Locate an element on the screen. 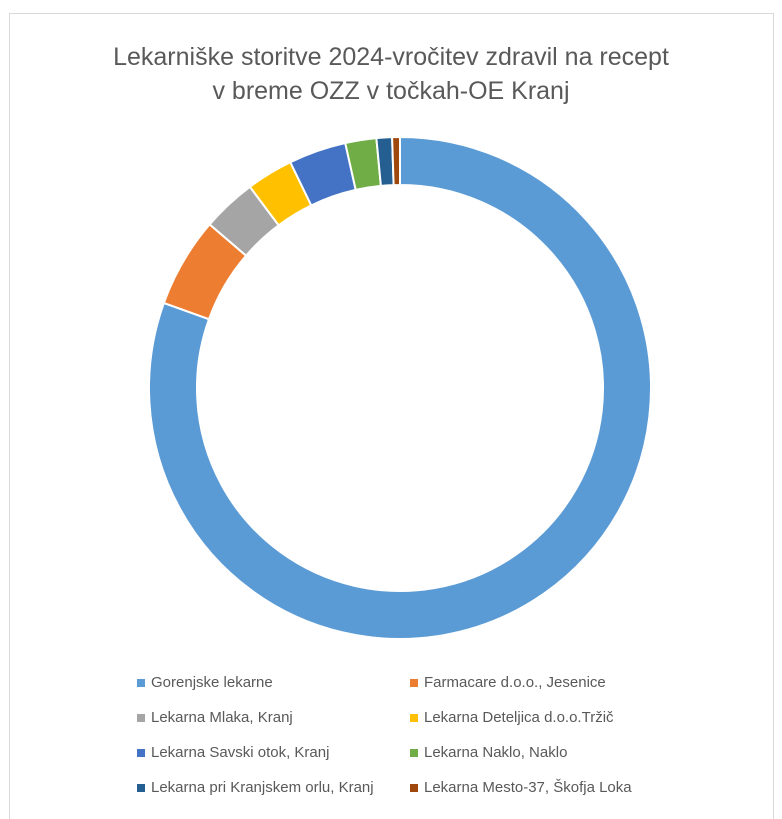 Image resolution: width=782 pixels, height=819 pixels. legend-label: Lekarna Deteljica d.o.o.Tržič is located at coordinates (519, 717).